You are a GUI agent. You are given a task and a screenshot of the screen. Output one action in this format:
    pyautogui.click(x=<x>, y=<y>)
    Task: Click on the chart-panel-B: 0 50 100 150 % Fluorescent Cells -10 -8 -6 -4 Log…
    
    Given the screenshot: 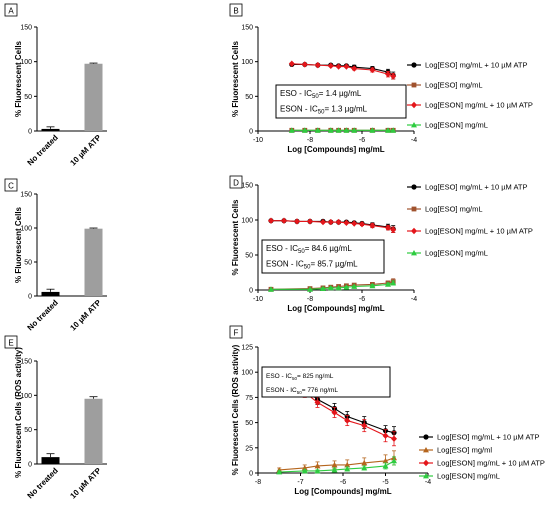 What is the action you would take?
    pyautogui.click(x=382, y=90)
    